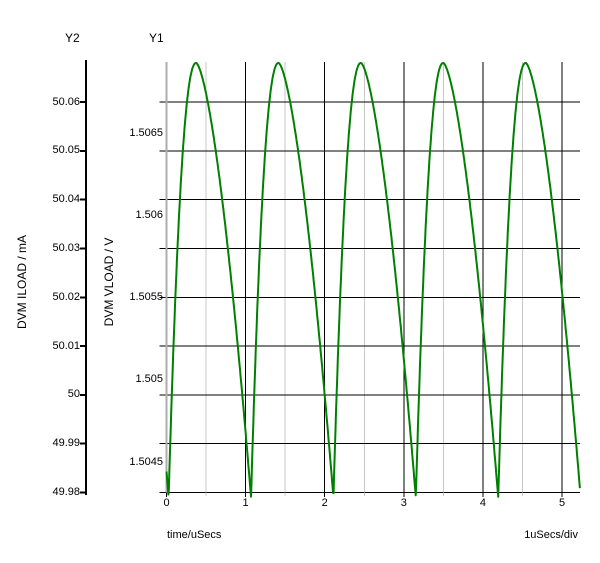 The width and height of the screenshot is (600, 563). Describe the element at coordinates (156, 38) in the screenshot. I see `y1-axis-header: Y1` at that location.